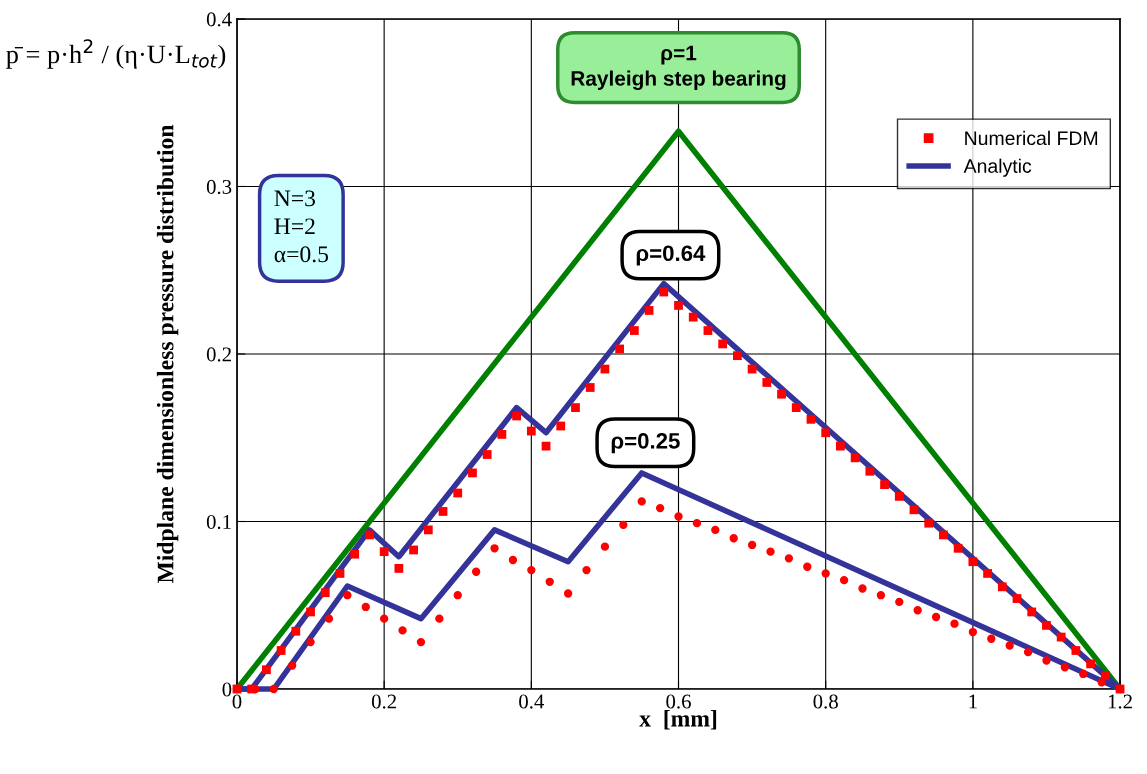 The width and height of the screenshot is (1147, 774). What do you see at coordinates (218, 522) in the screenshot?
I see `y-tick-label: 0.1` at bounding box center [218, 522].